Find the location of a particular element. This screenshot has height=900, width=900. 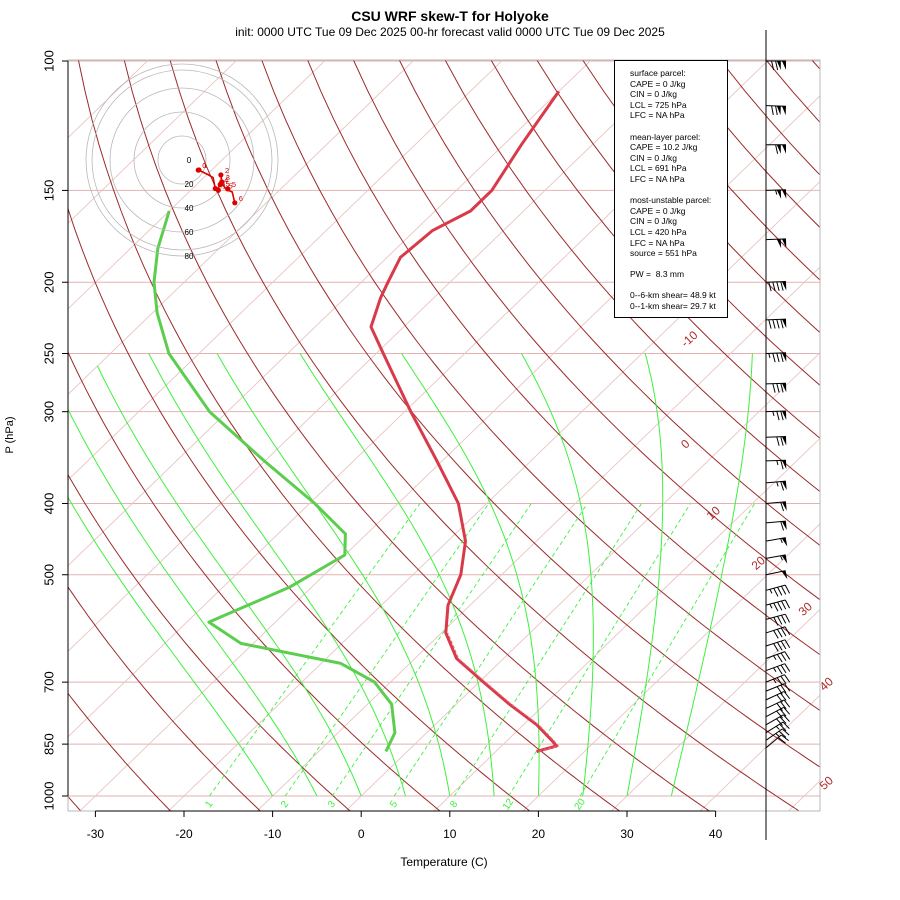

info-line: 0--1-km shear= 29.7 kt is located at coordinates (673, 306).